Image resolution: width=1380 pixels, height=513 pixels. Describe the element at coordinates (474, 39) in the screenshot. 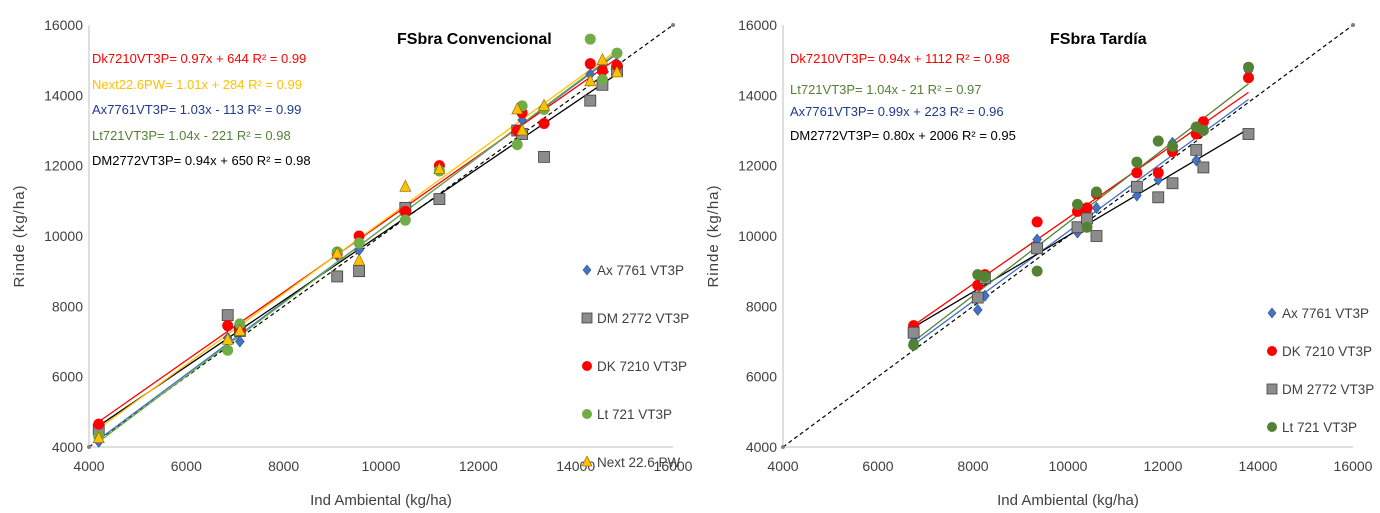

I see `chart-title: FSbra Convencional` at that location.